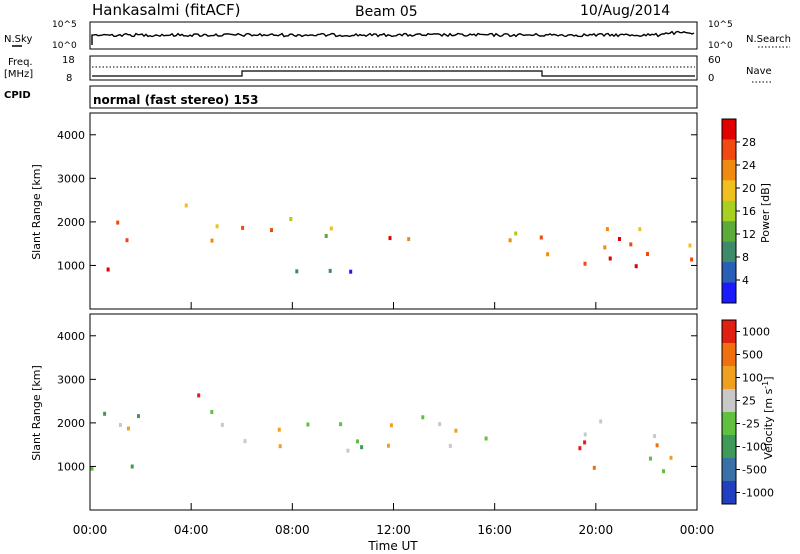  Describe the element at coordinates (71, 222) in the screenshot. I see `y-tick-label: 2000` at that location.